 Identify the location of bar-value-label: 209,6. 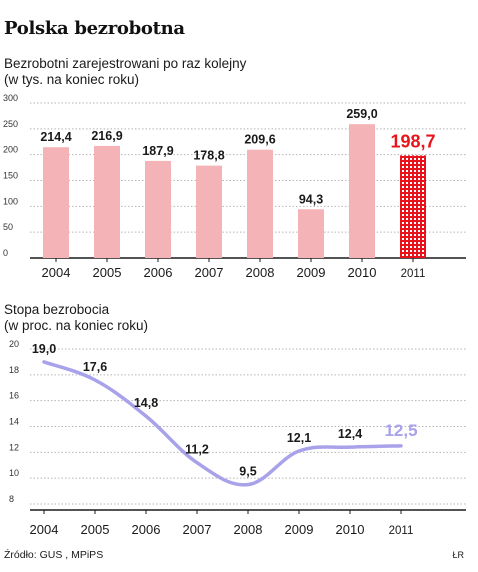
(259, 140).